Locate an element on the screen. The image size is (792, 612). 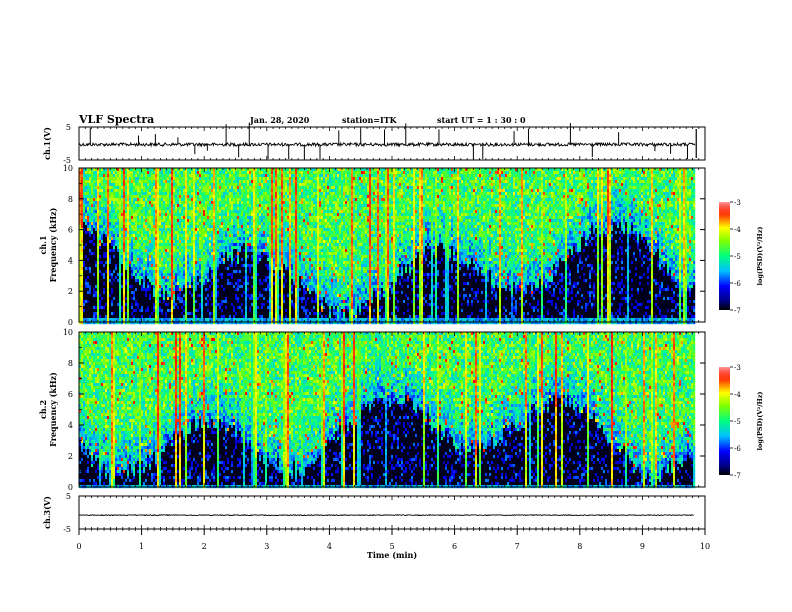
ch1-spectrogram-ylabel2: Frequency (kHz) is located at coordinates (53, 244).